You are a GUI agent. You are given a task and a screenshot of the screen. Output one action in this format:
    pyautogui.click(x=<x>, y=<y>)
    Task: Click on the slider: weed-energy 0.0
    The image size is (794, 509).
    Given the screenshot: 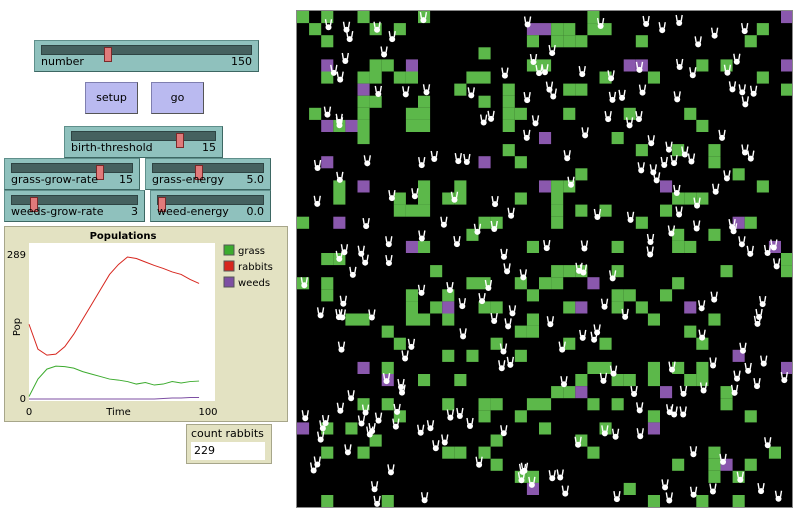 What is the action you would take?
    pyautogui.click(x=210, y=206)
    